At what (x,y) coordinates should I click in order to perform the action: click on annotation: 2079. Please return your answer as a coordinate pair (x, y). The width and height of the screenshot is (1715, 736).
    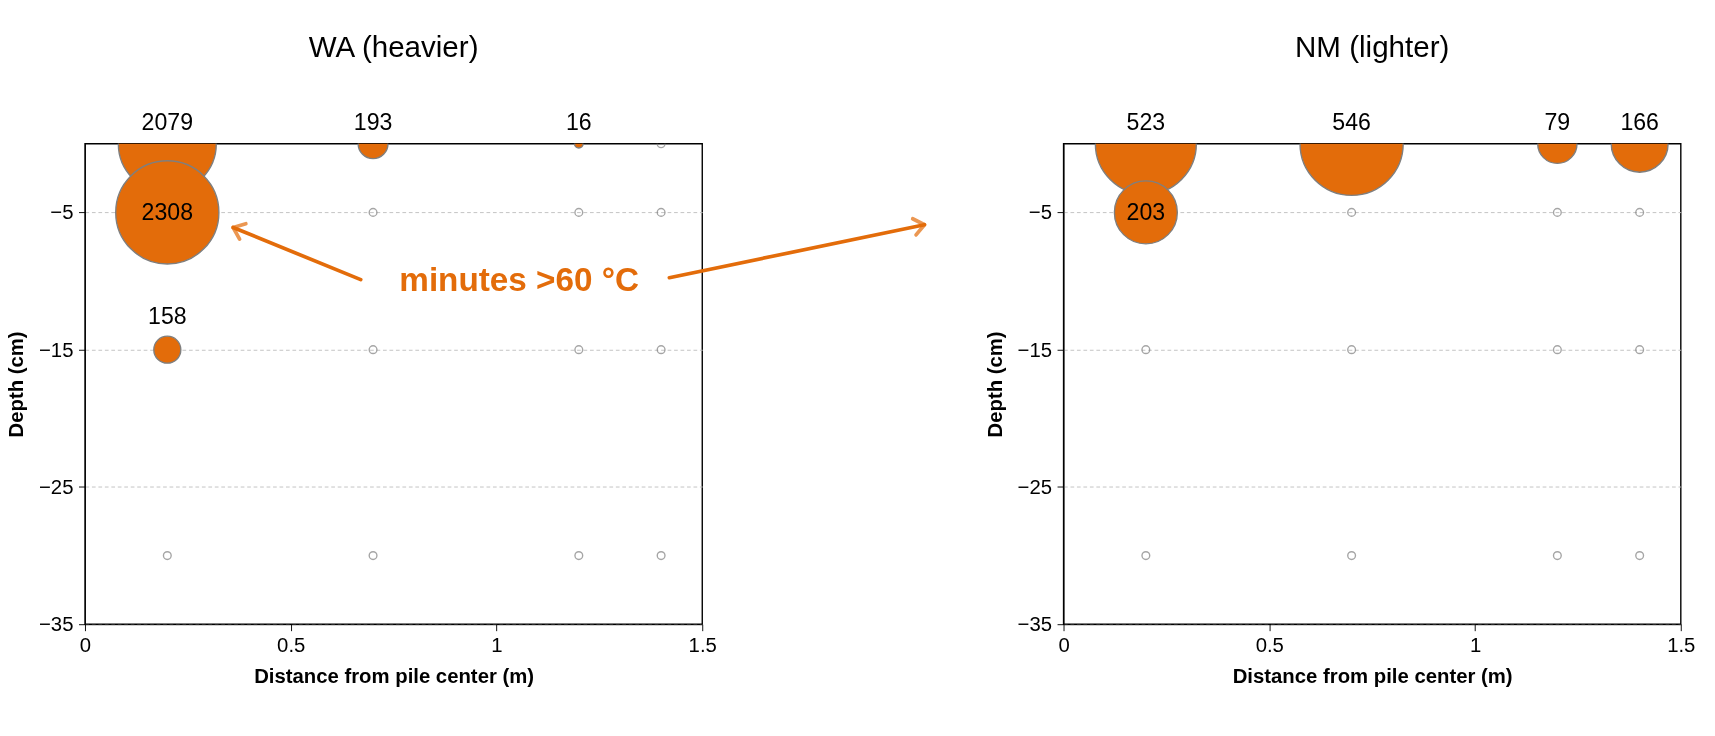
    Looking at the image, I should click on (167, 121).